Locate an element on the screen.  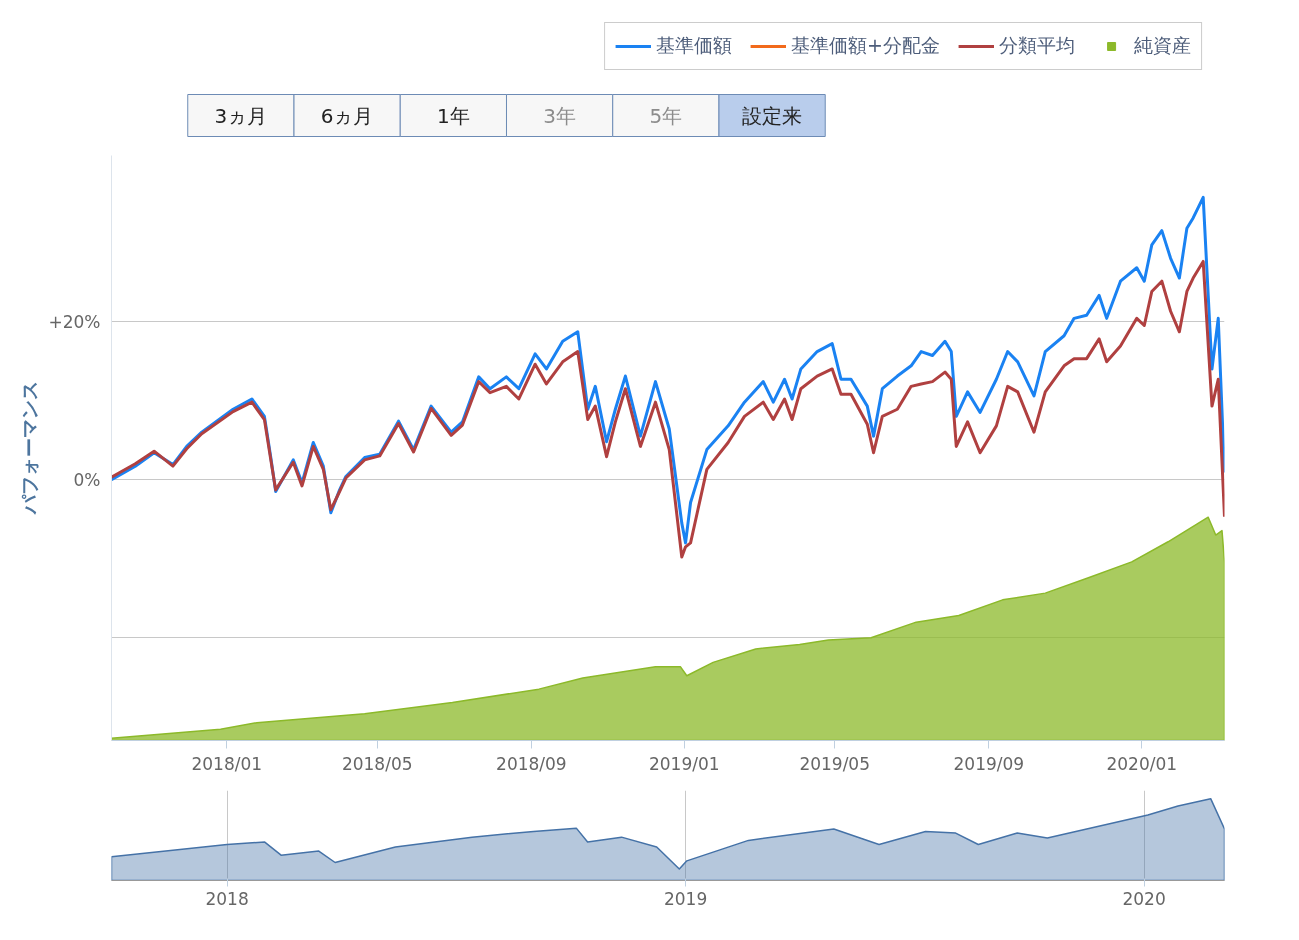
x-tick-label: 2018 is located at coordinates (227, 898).